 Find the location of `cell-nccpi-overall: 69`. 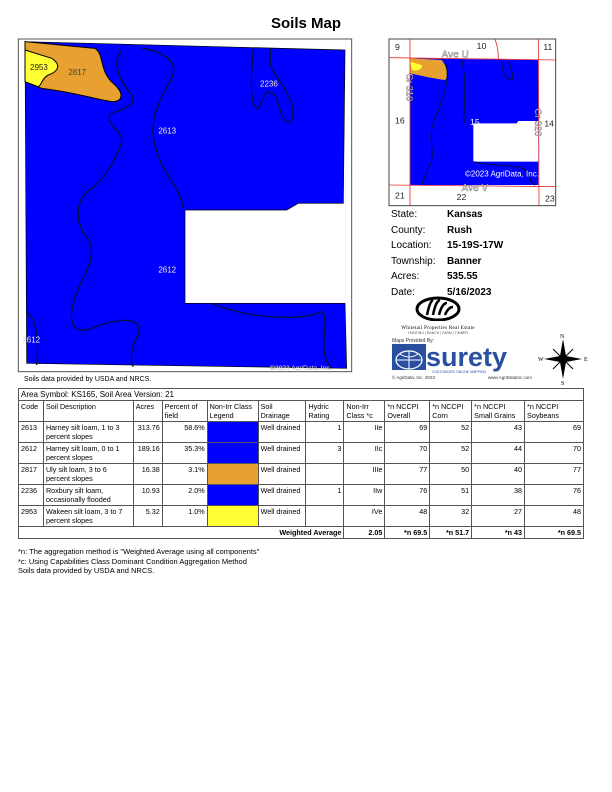

cell-nccpi-overall: 69 is located at coordinates (407, 432).